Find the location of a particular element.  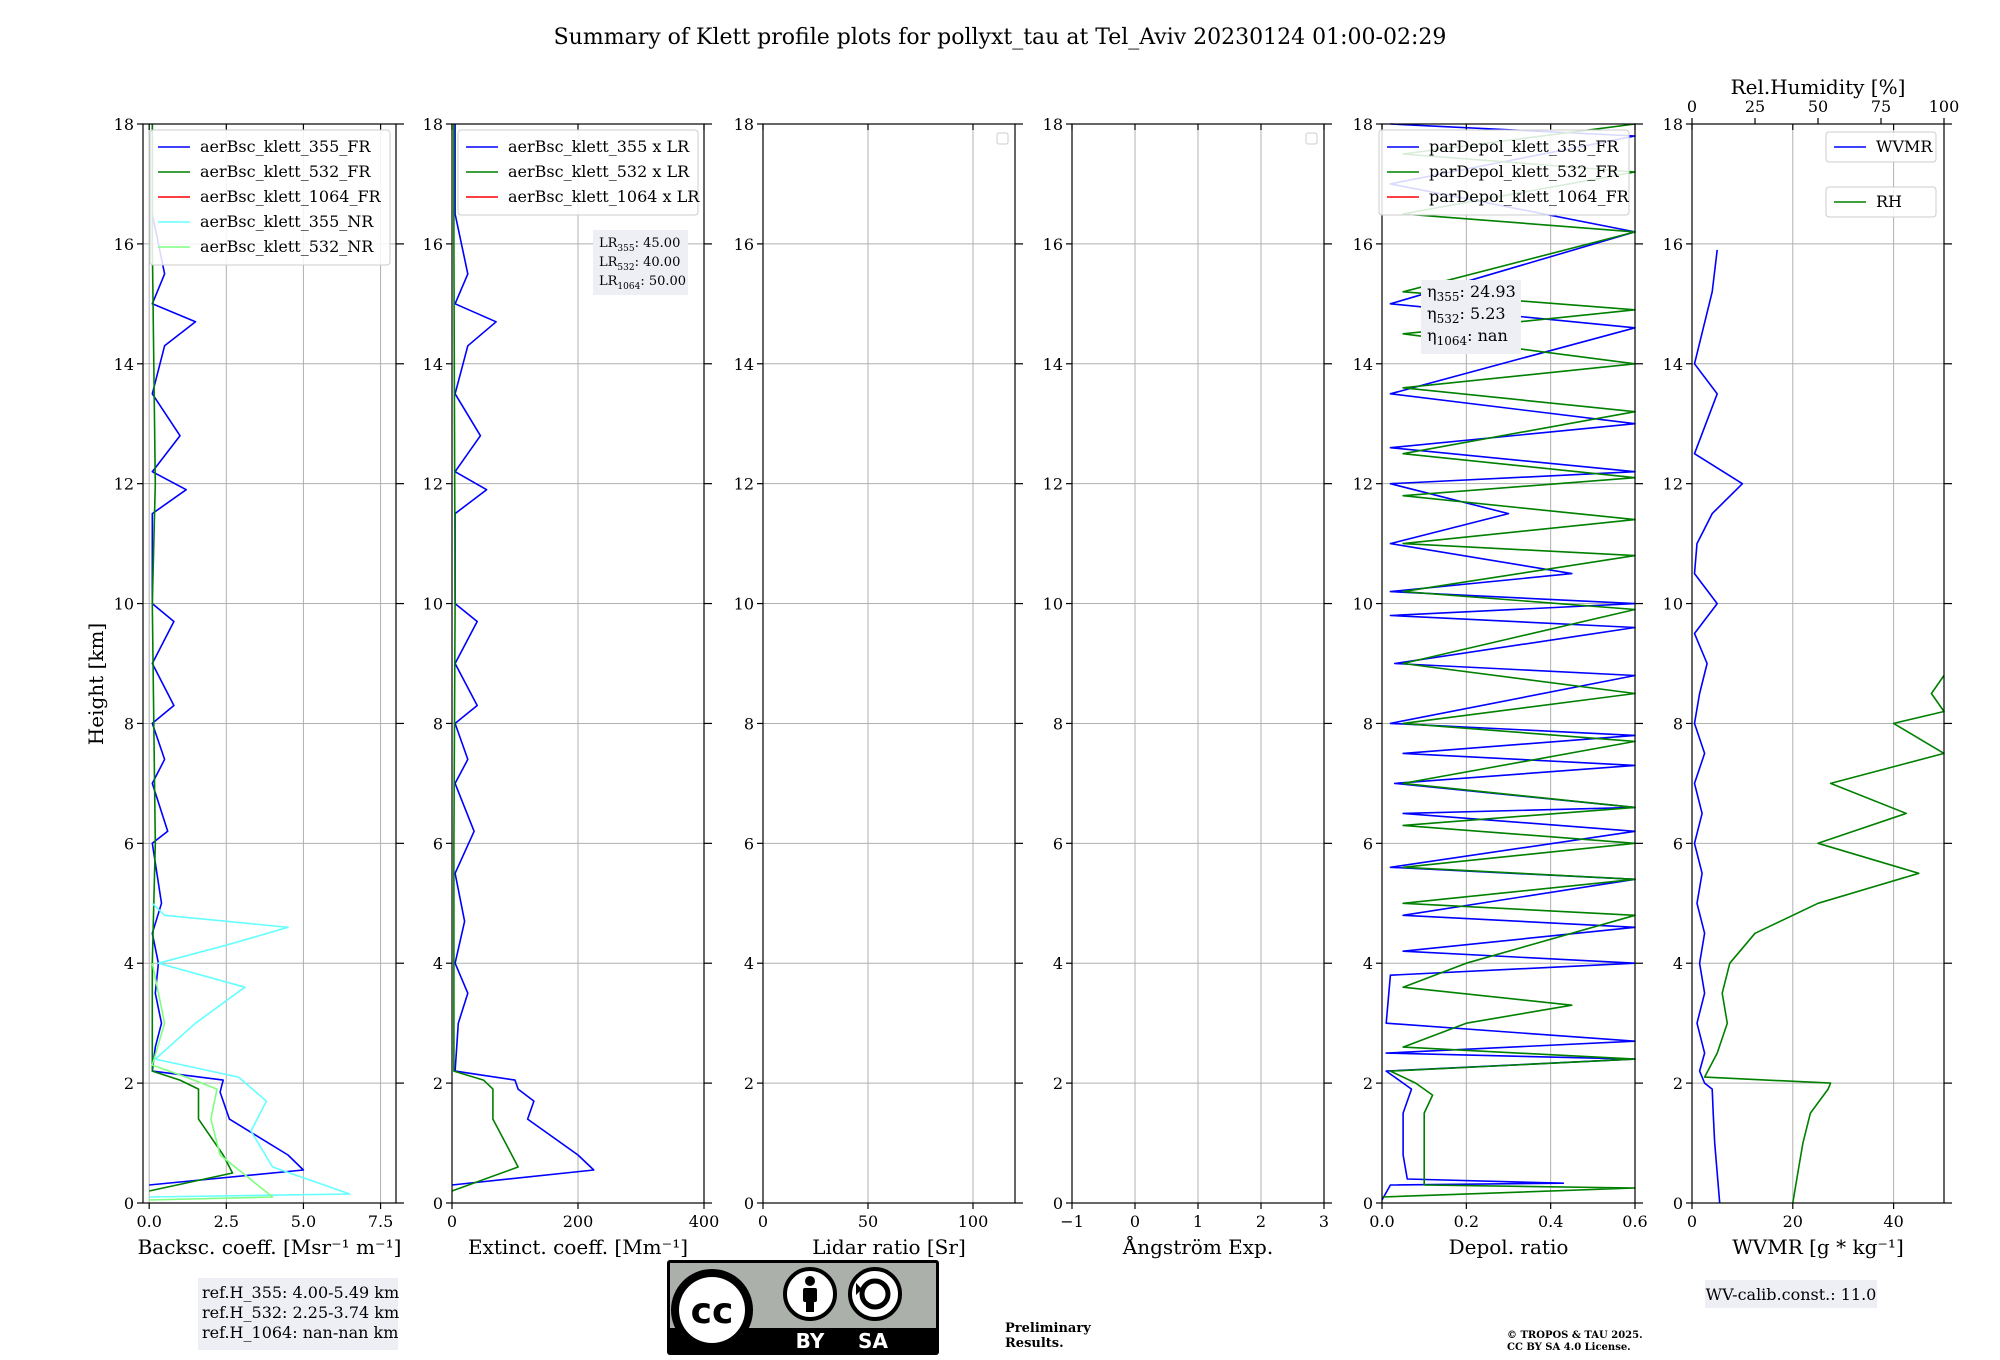

wv-calib-box: WV-calib.const.: 11.0 is located at coordinates (1791, 1294).